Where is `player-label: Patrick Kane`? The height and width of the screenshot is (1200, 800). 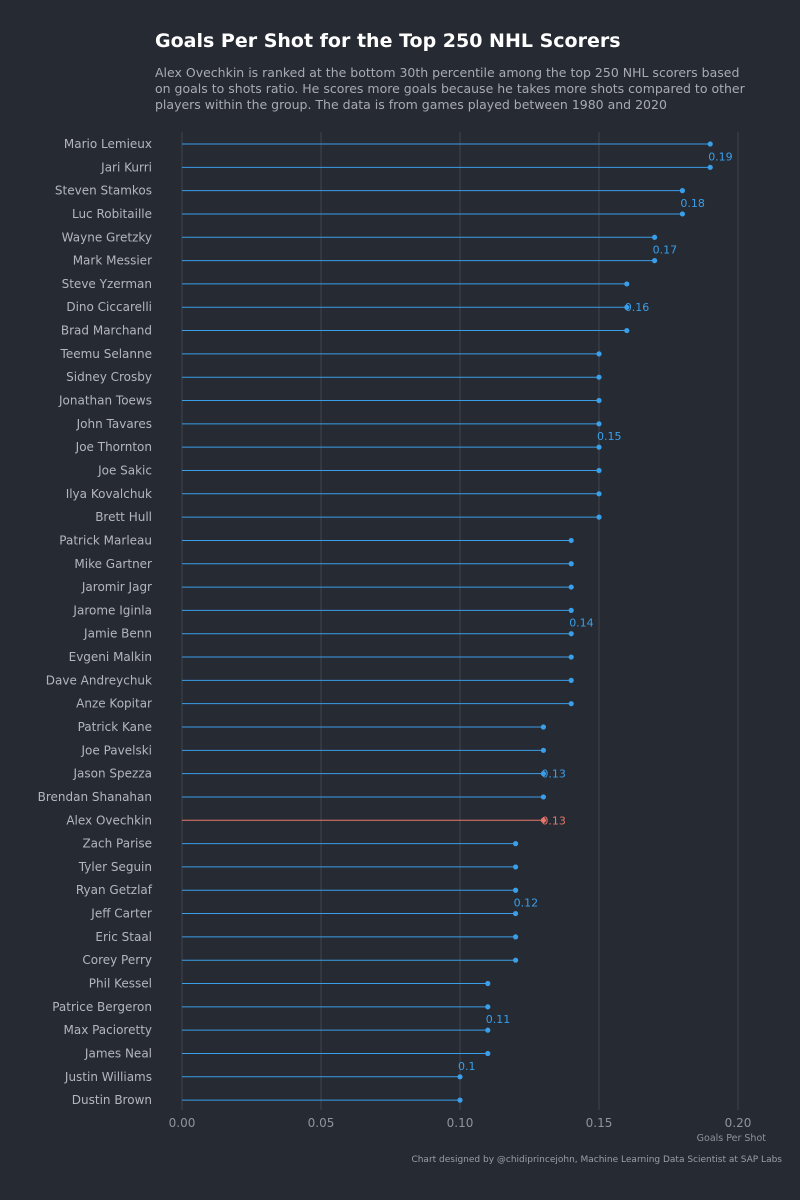 player-label: Patrick Kane is located at coordinates (115, 727).